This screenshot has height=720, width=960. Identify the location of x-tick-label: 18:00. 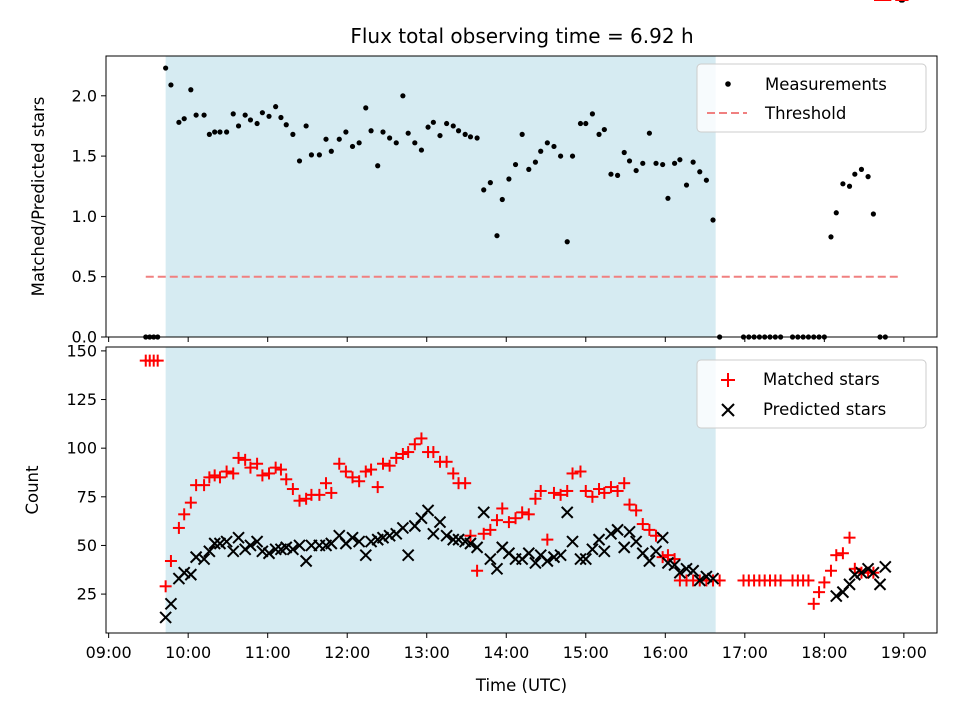
(824, 652).